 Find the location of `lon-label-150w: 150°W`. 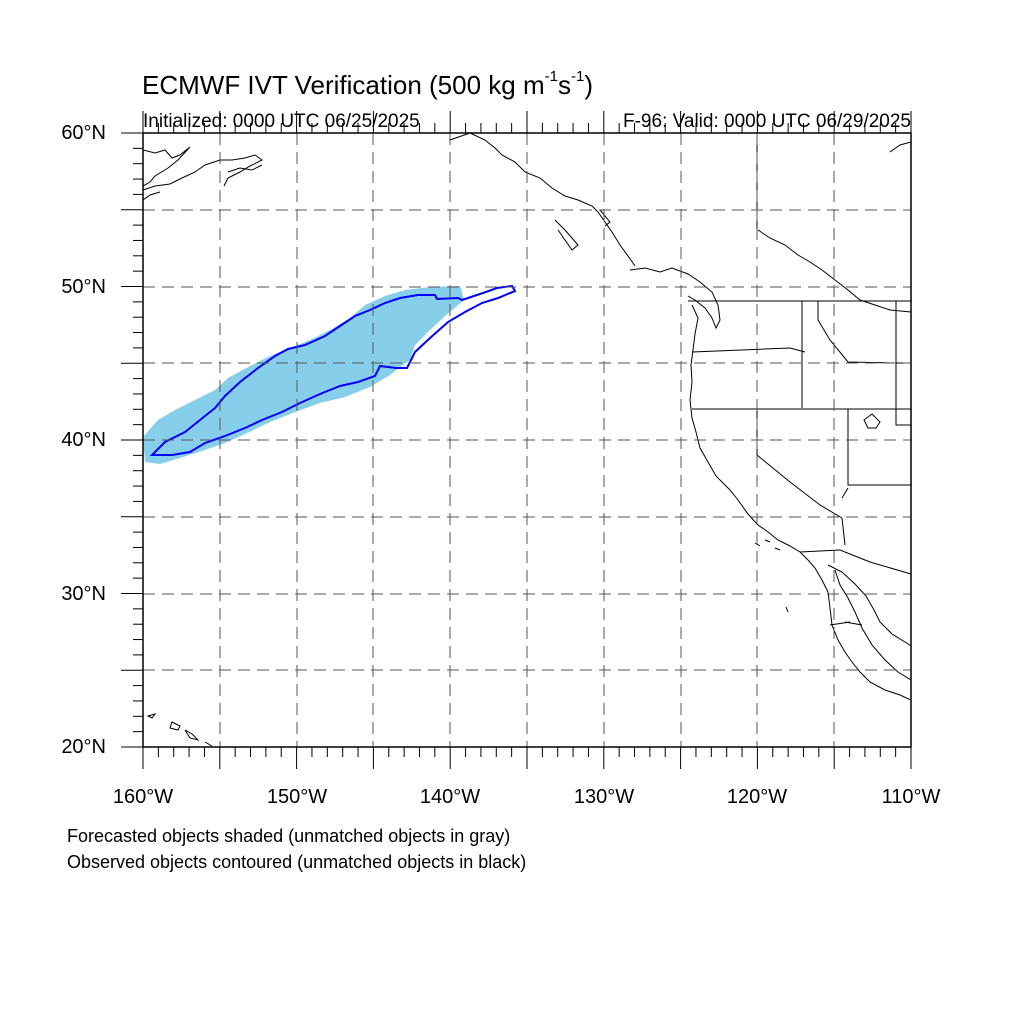

lon-label-150w: 150°W is located at coordinates (297, 797).